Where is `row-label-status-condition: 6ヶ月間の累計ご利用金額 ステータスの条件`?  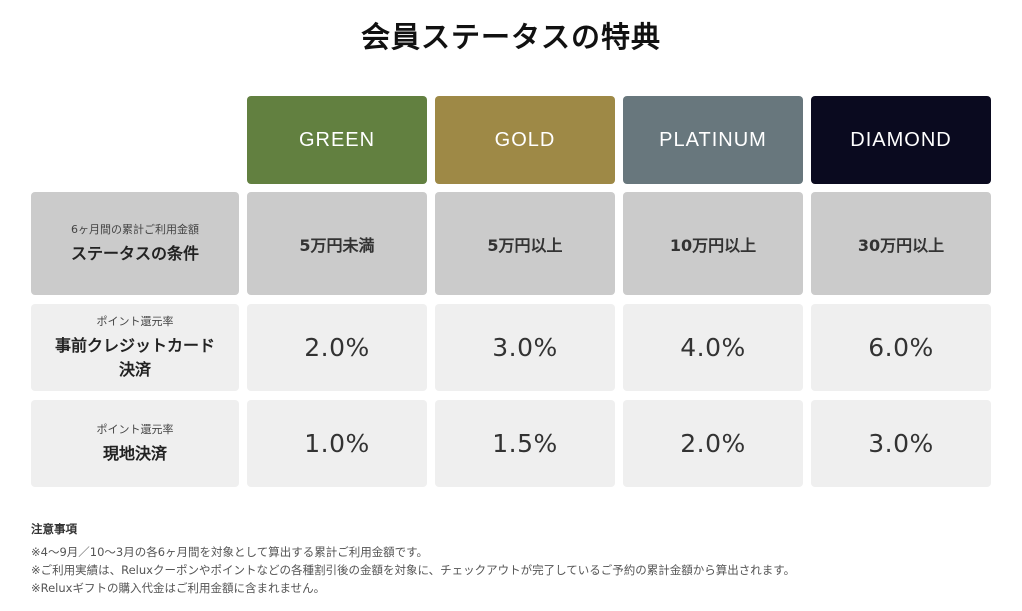 row-label-status-condition: 6ヶ月間の累計ご利用金額 ステータスの条件 is located at coordinates (135, 243).